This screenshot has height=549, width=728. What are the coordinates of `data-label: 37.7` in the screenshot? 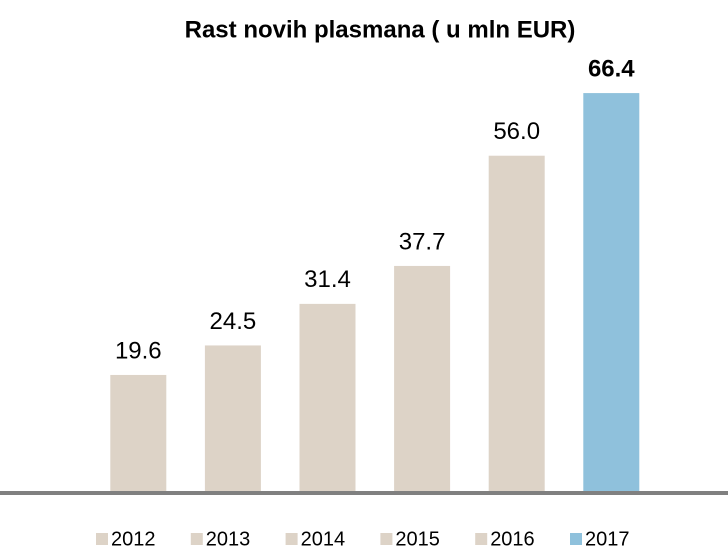 It's located at (422, 241).